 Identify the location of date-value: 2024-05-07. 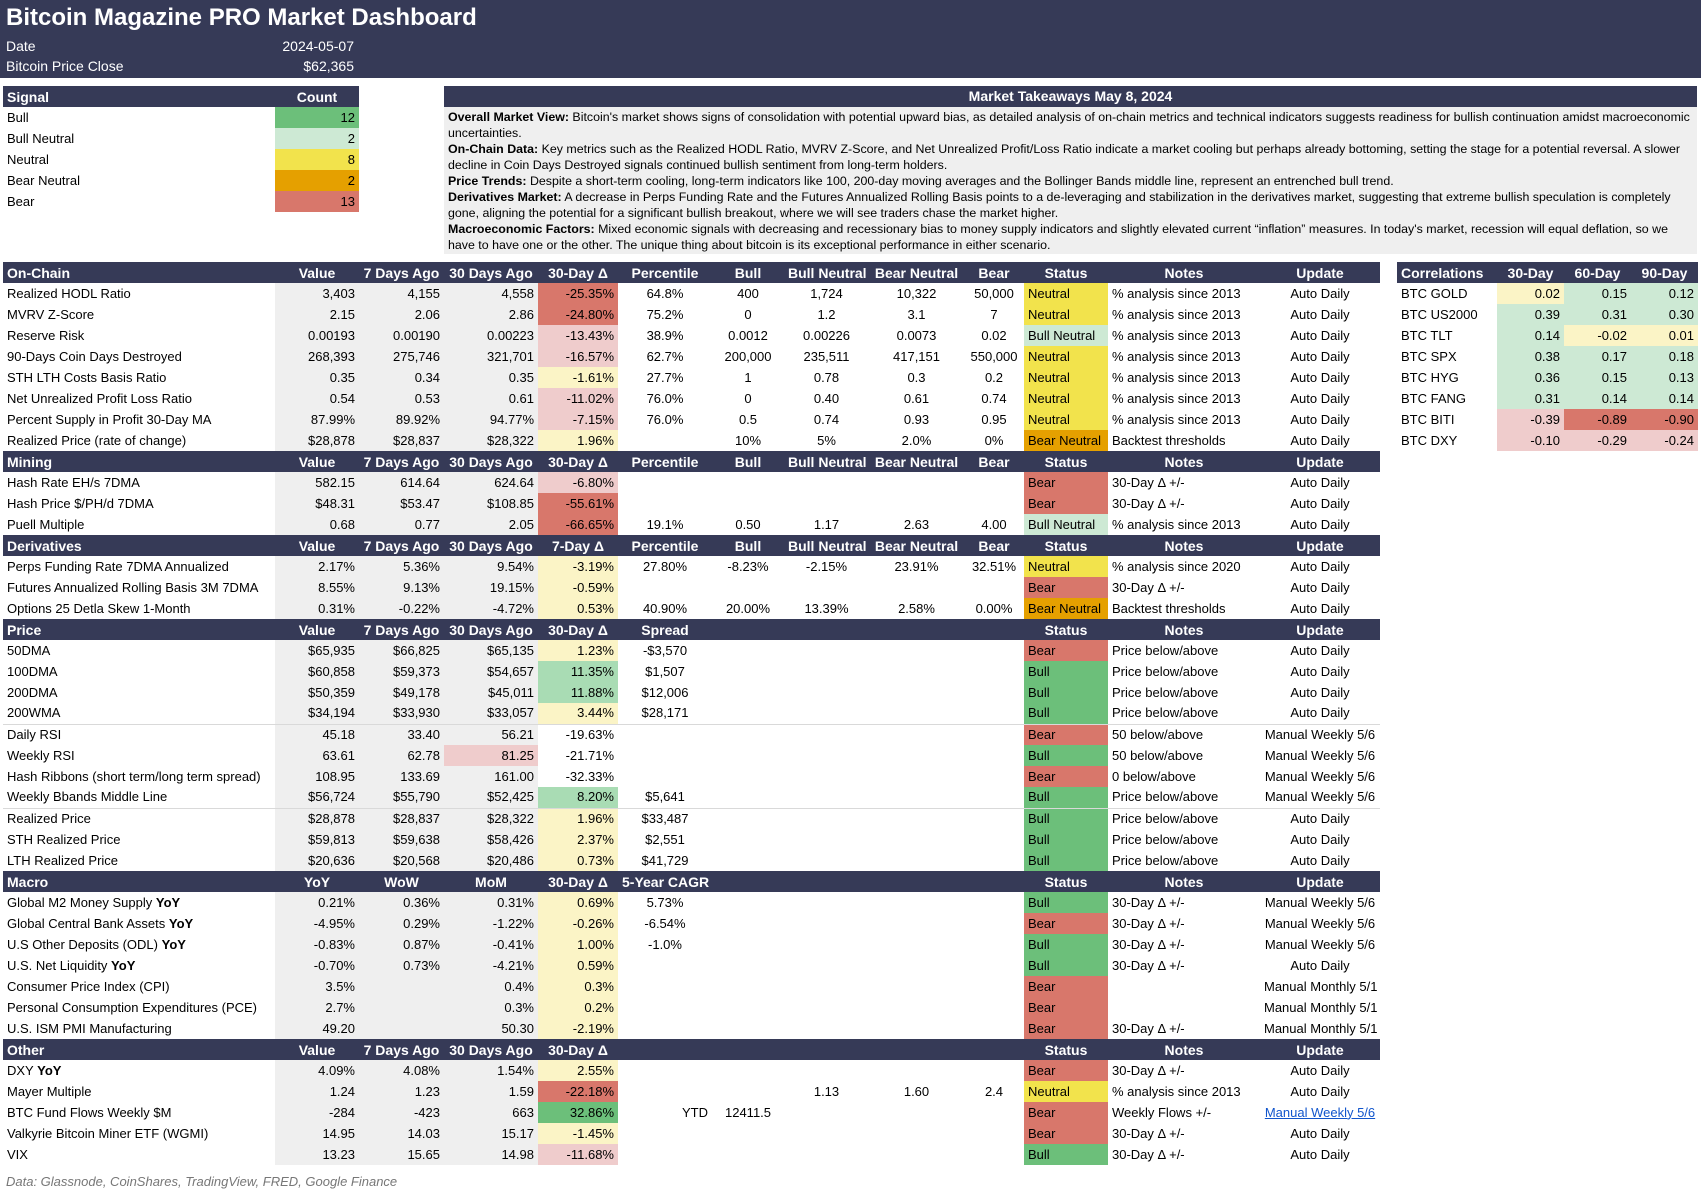
(318, 46).